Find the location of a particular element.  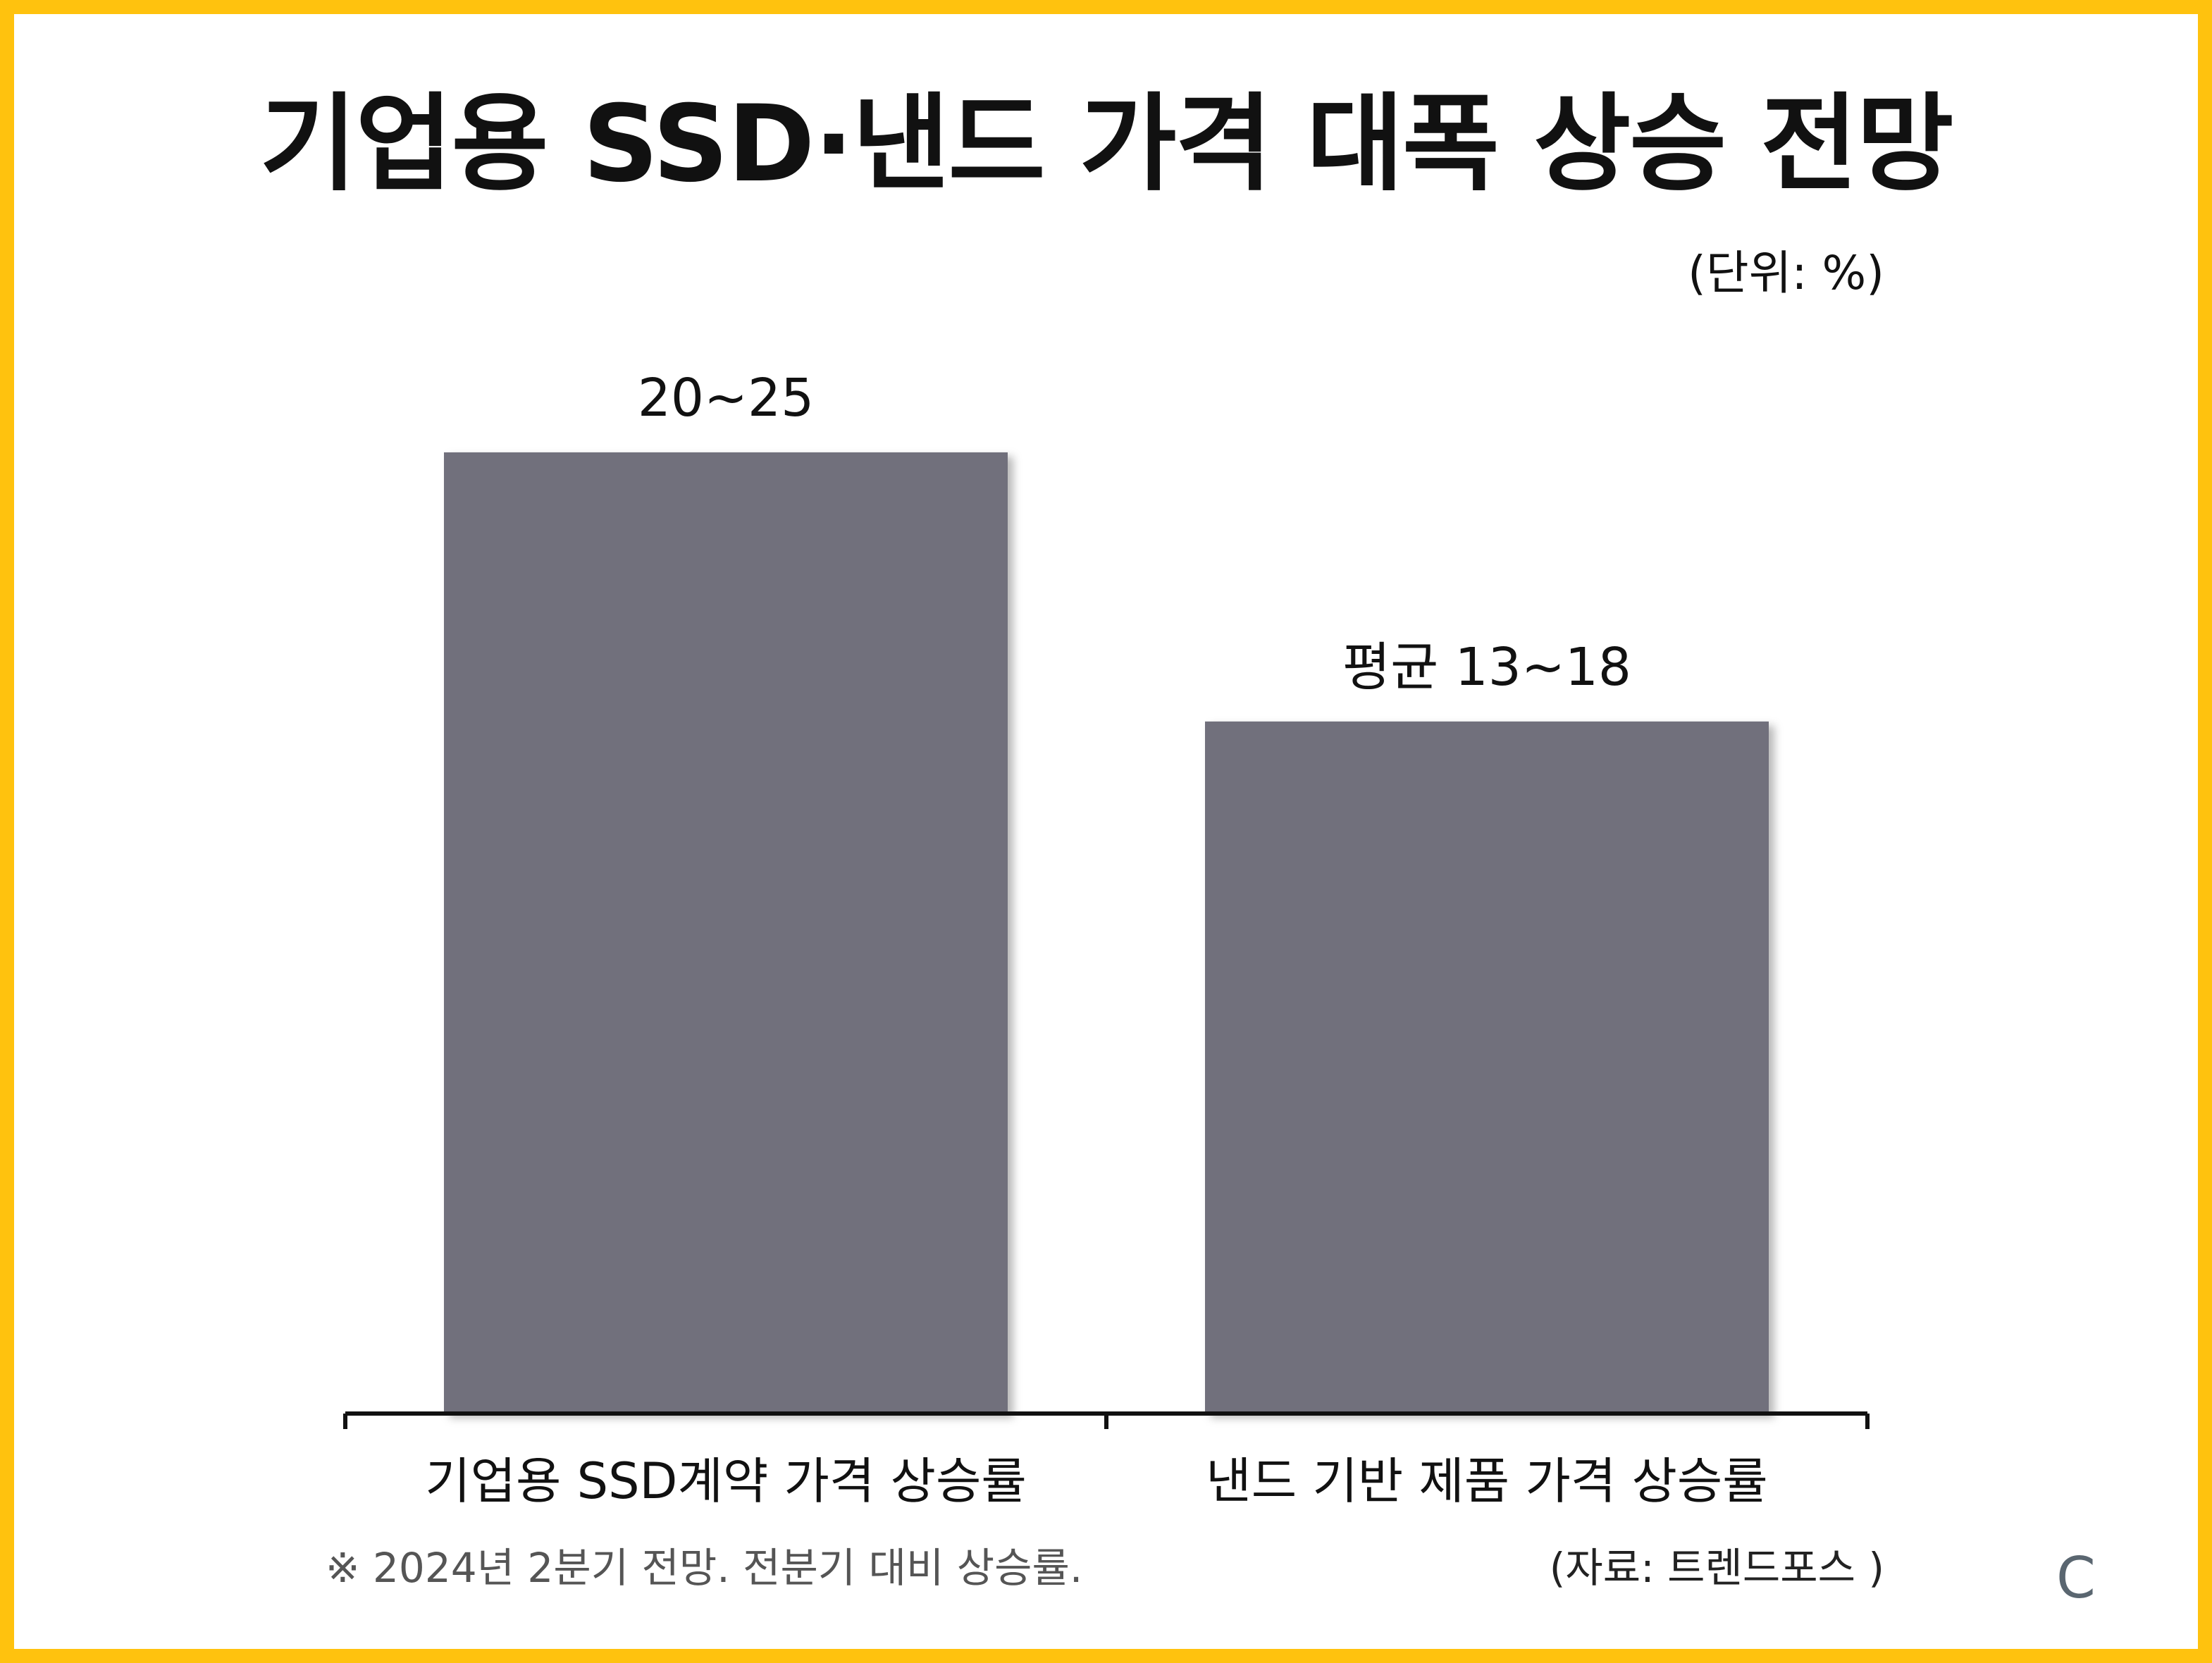

publisher-logo: C is located at coordinates (2076, 1578).